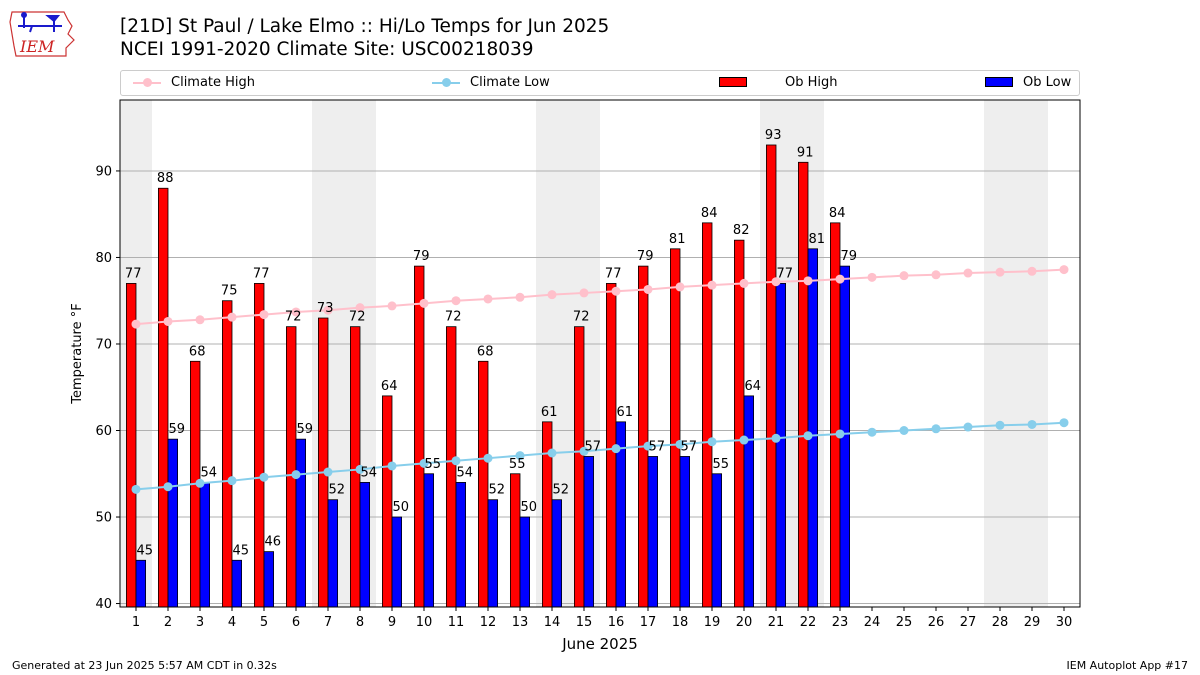  I want to click on x-tick-label: 18, so click(680, 622).